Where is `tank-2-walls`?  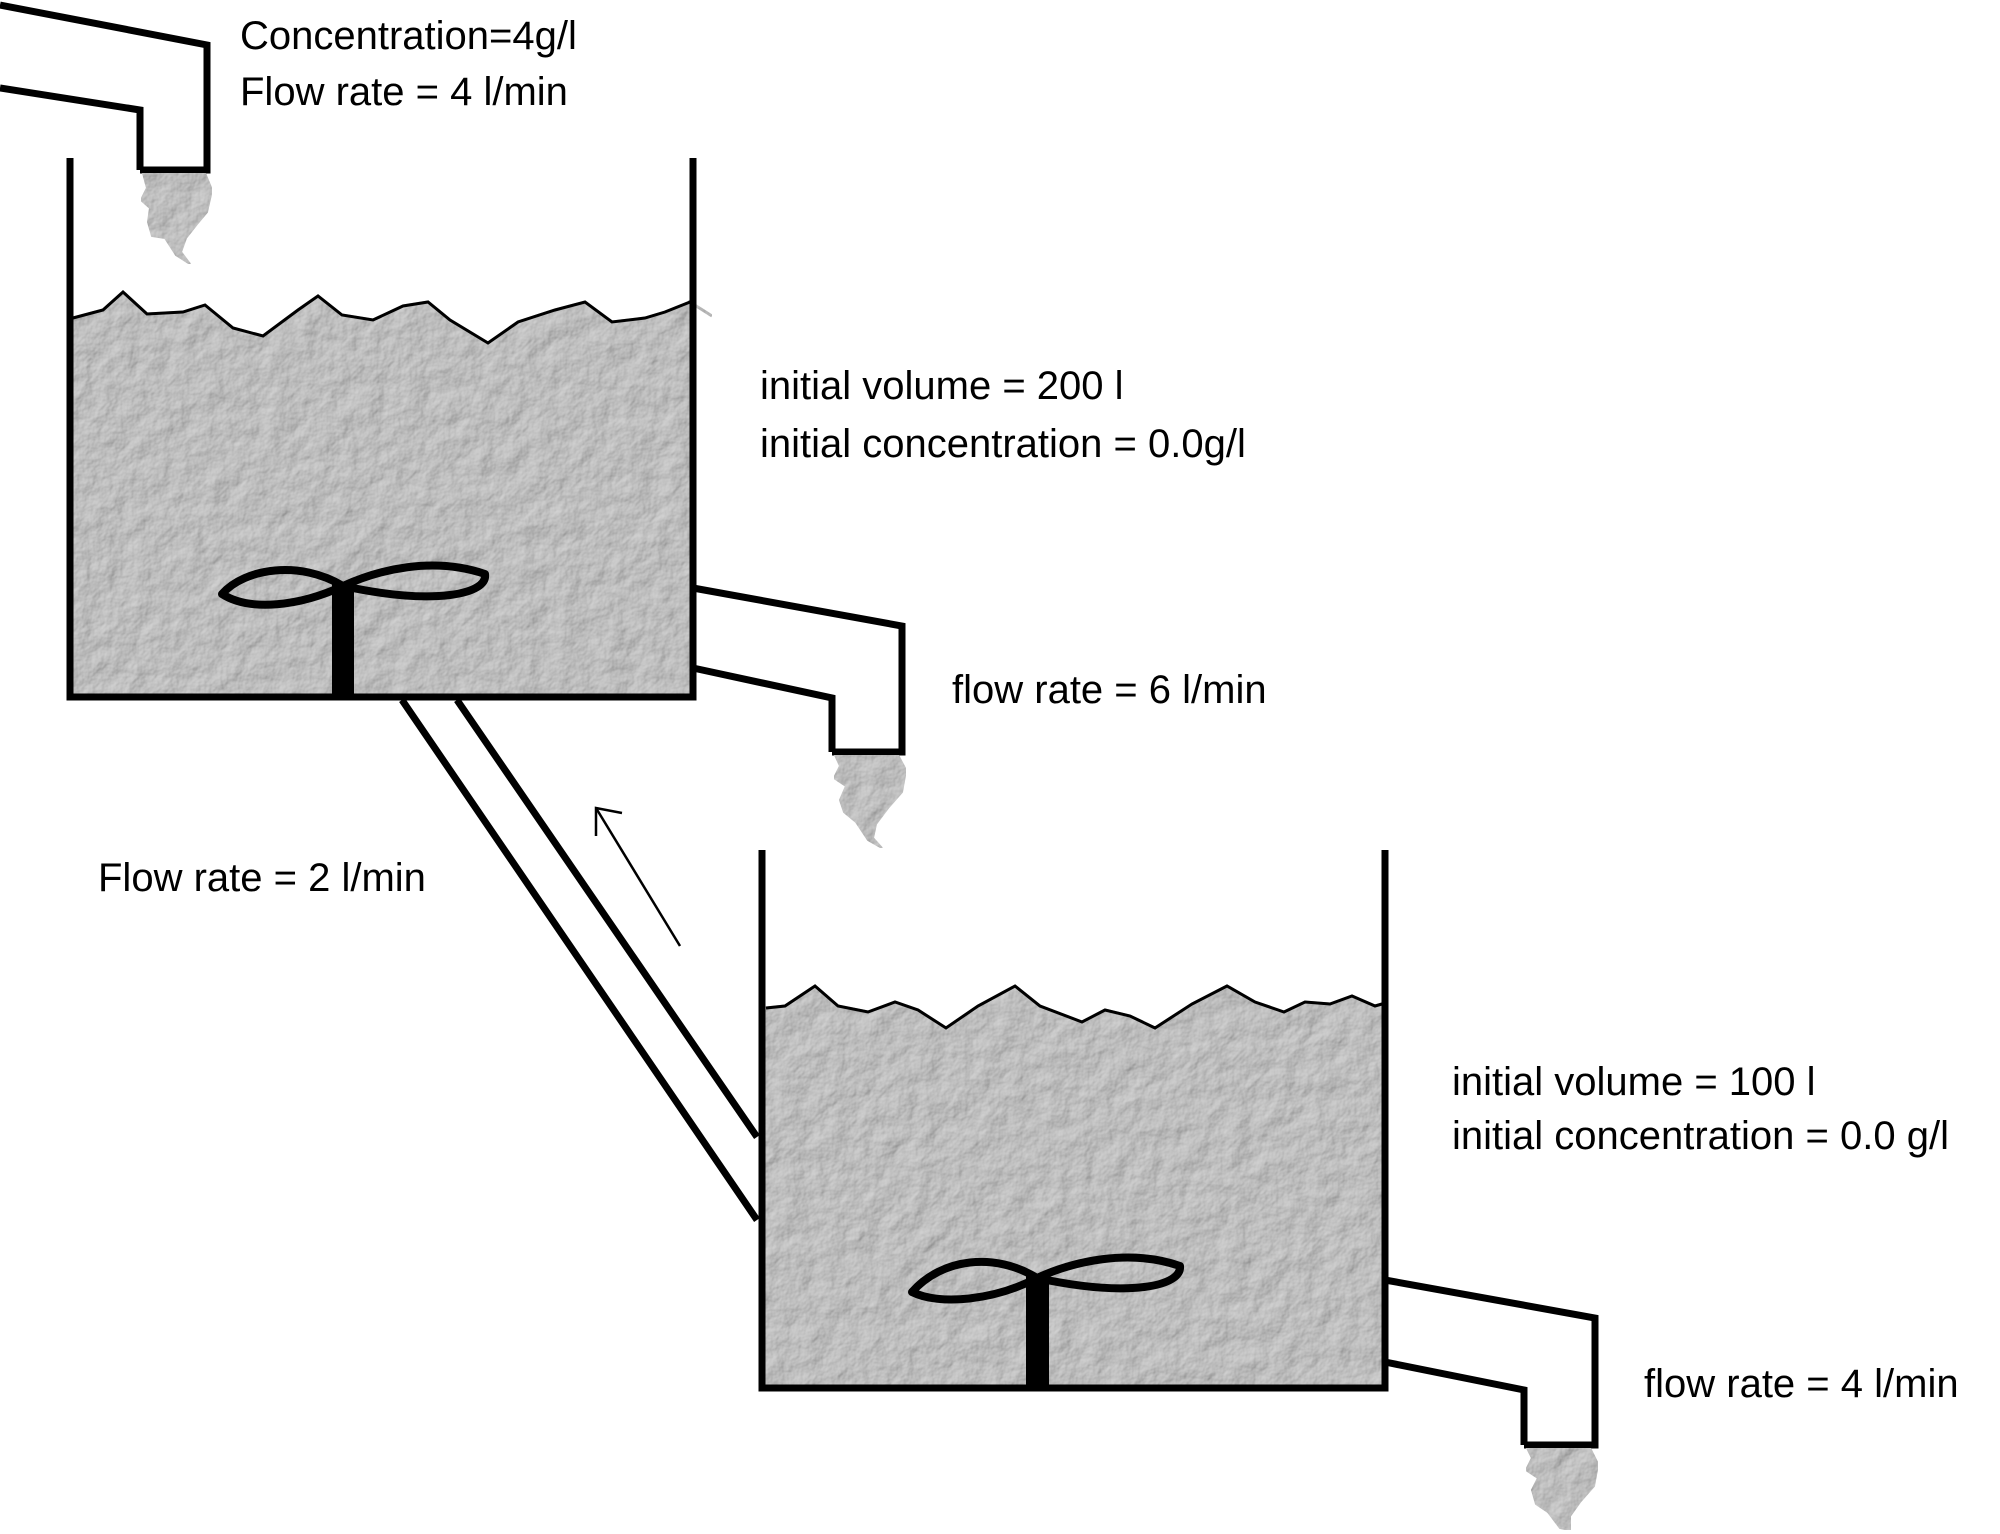
tank-2-walls is located at coordinates (1073, 1121).